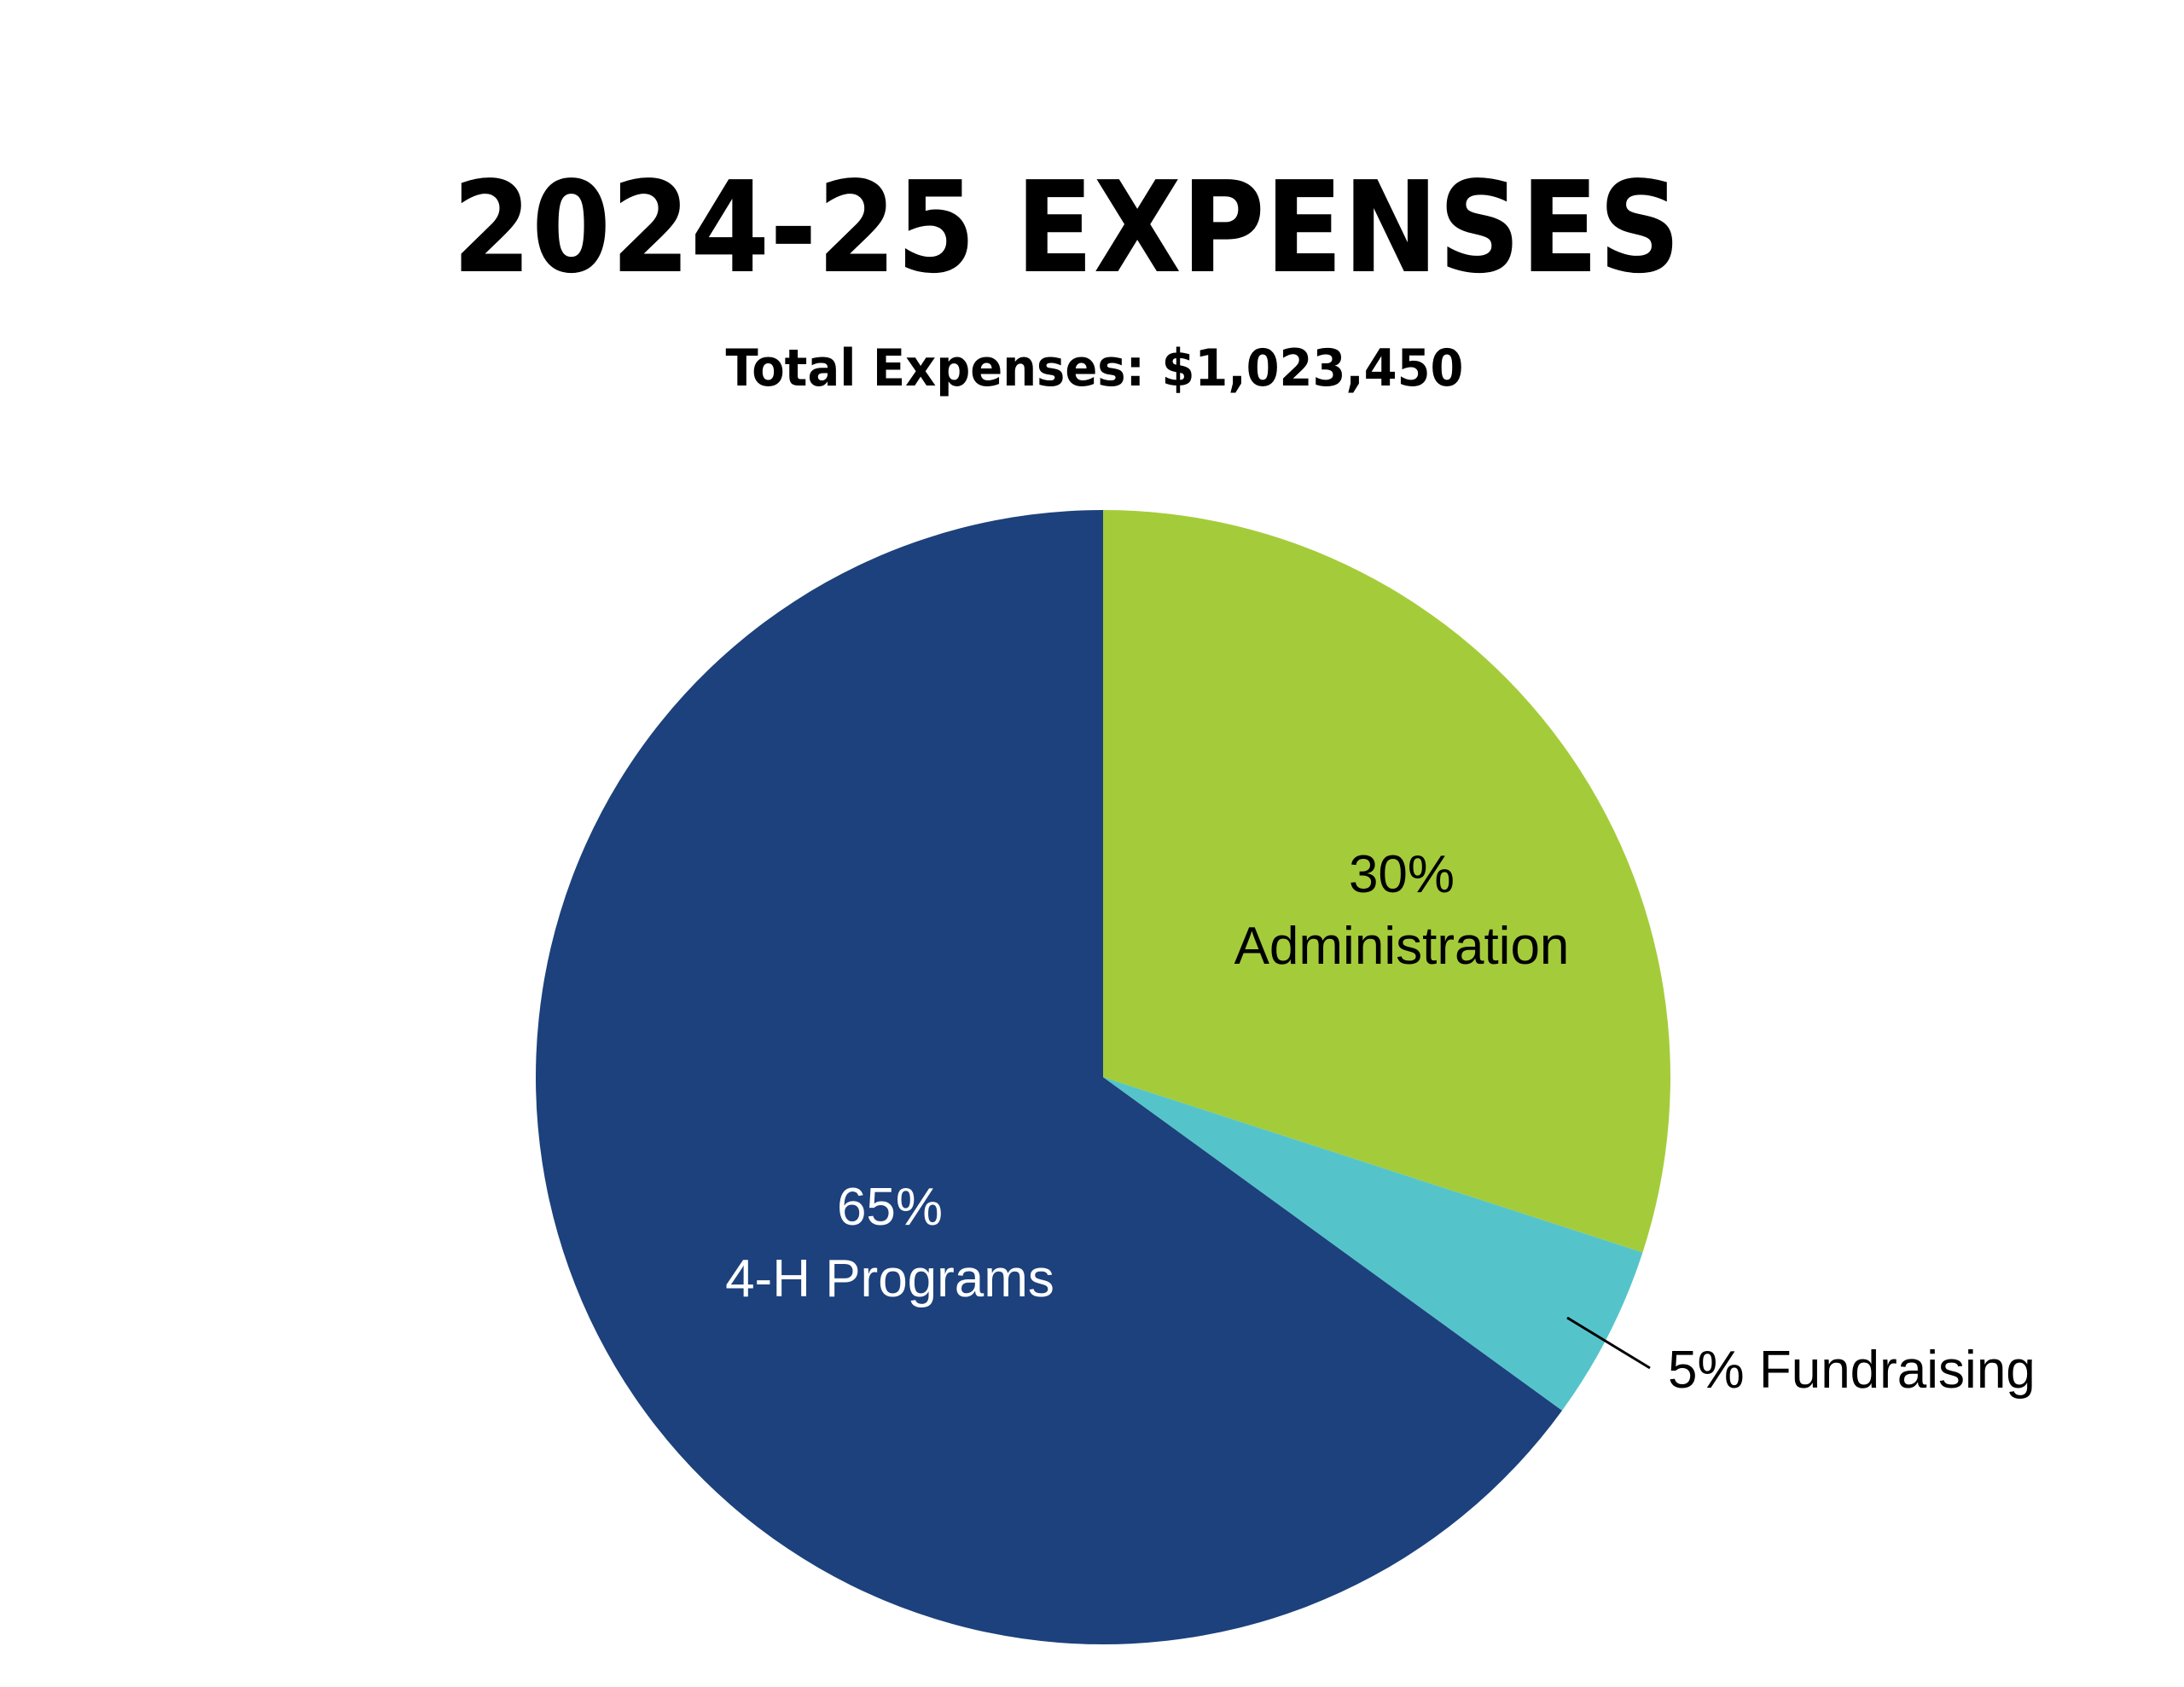 Image resolution: width=2184 pixels, height=1687 pixels. Describe the element at coordinates (1852, 1371) in the screenshot. I see `slice-label-fundraising: 5% Fundraising` at that location.